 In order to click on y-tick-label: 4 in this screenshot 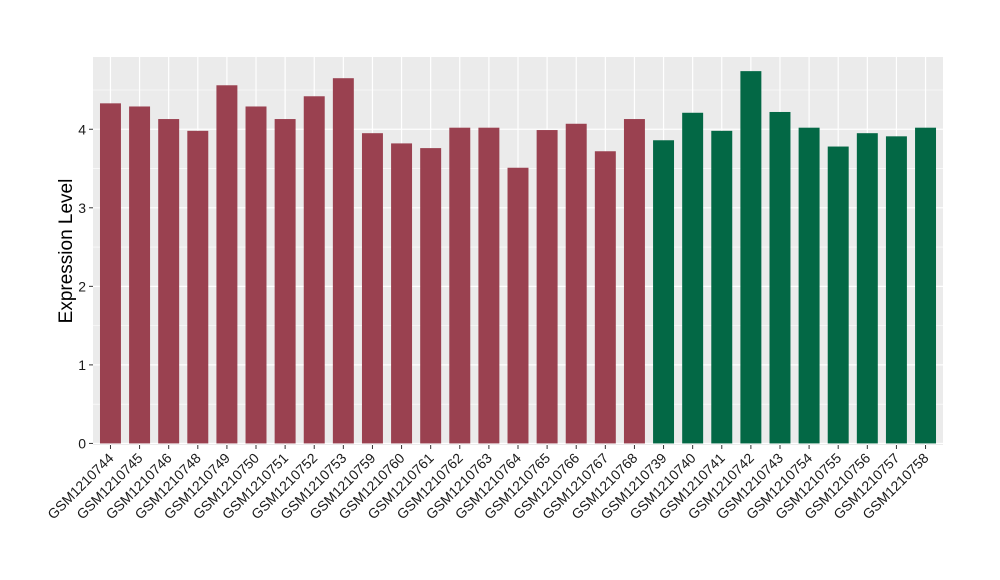, I will do `click(82, 129)`.